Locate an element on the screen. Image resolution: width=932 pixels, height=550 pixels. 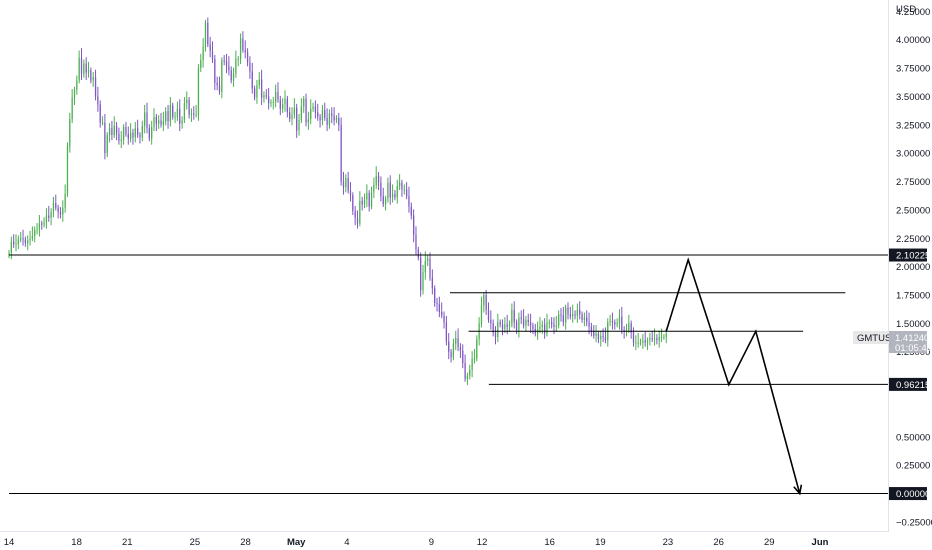
price-tick-label: 1.50000 is located at coordinates (913, 324).